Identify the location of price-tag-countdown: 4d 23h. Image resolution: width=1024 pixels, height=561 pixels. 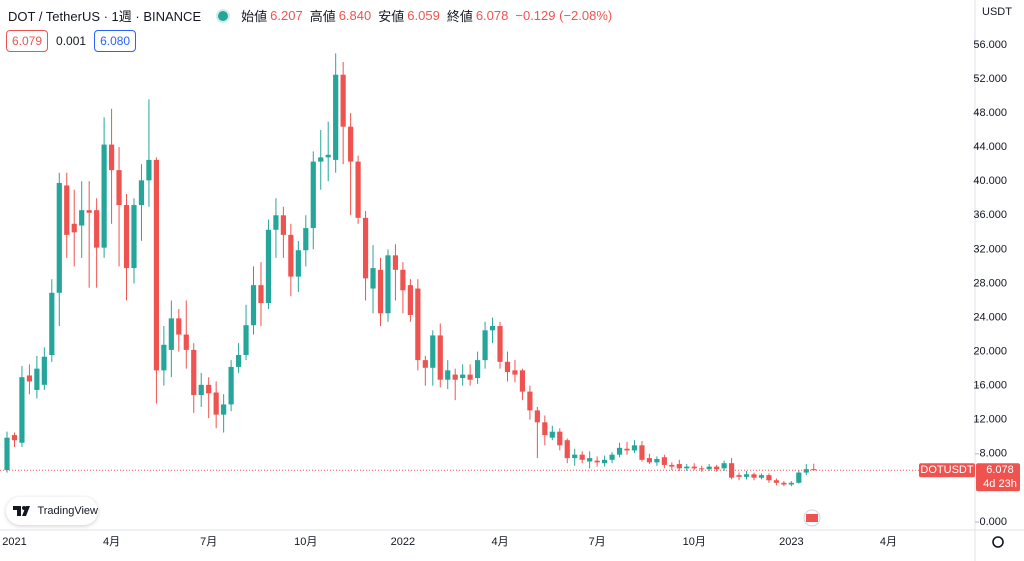
(1000, 484).